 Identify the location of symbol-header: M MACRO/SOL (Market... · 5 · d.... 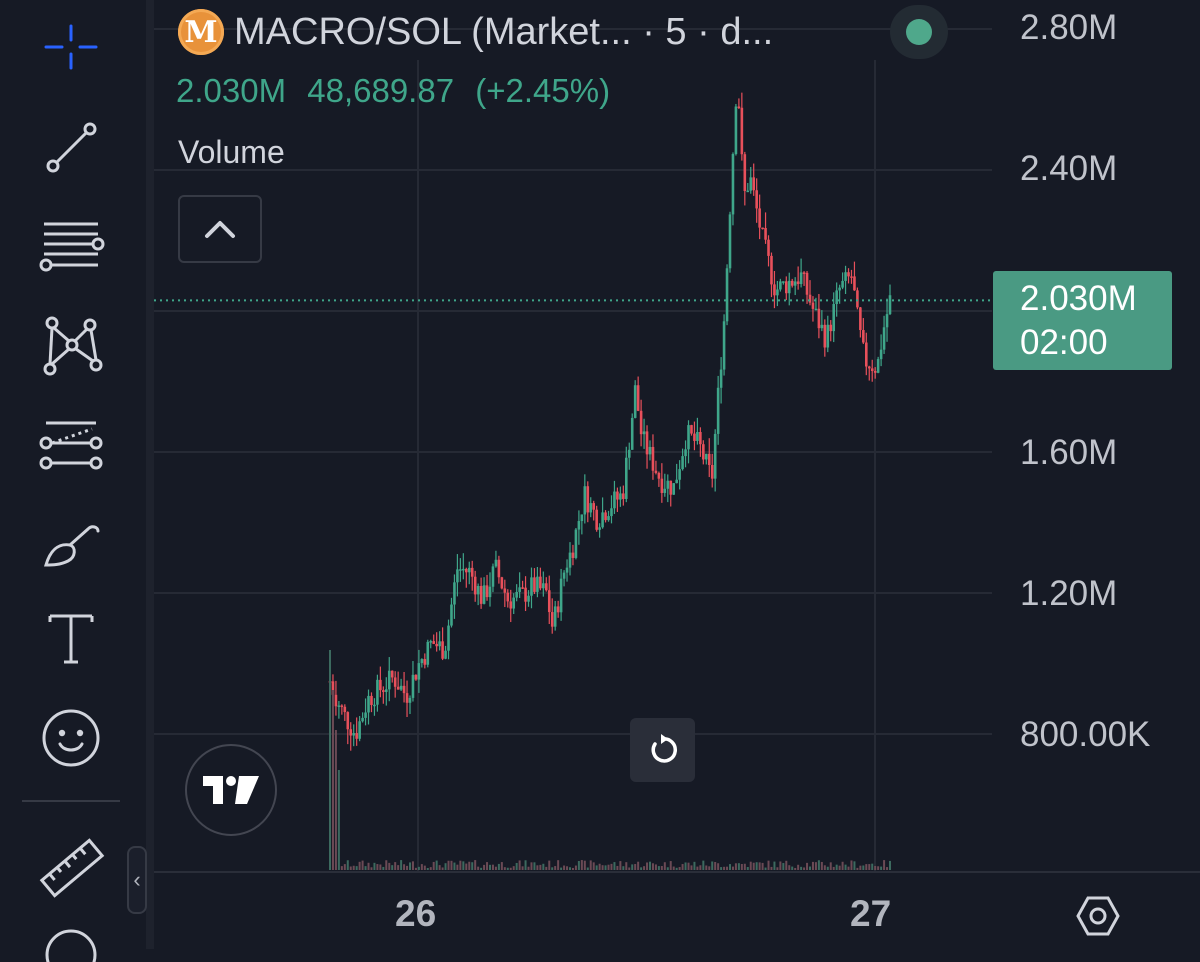
(475, 32).